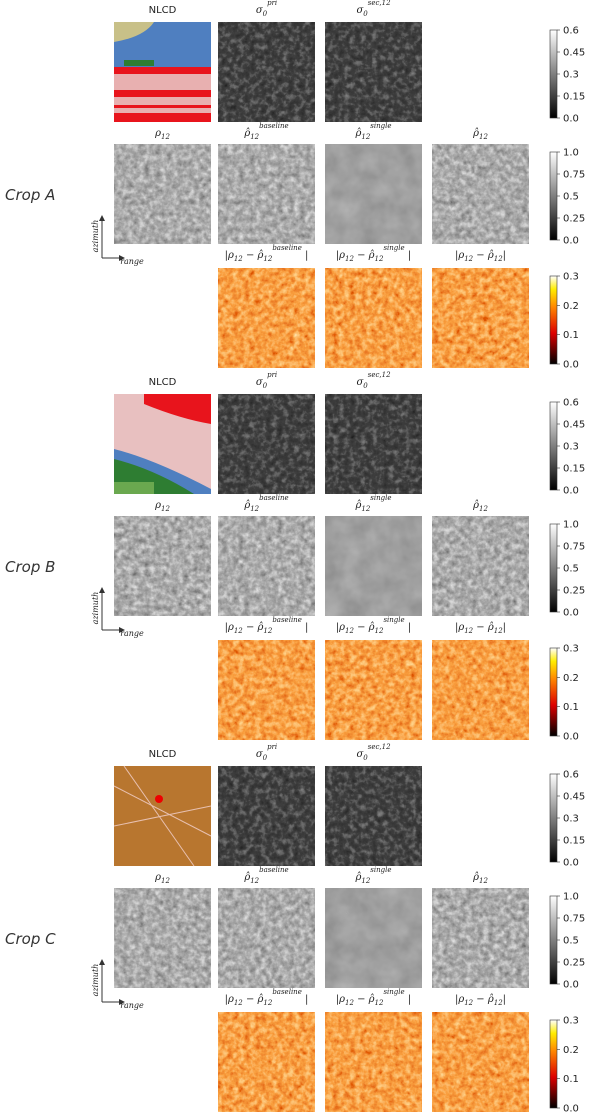 The height and width of the screenshot is (1119, 592). I want to click on panel-title: ρ̂12​, so click(480, 878).